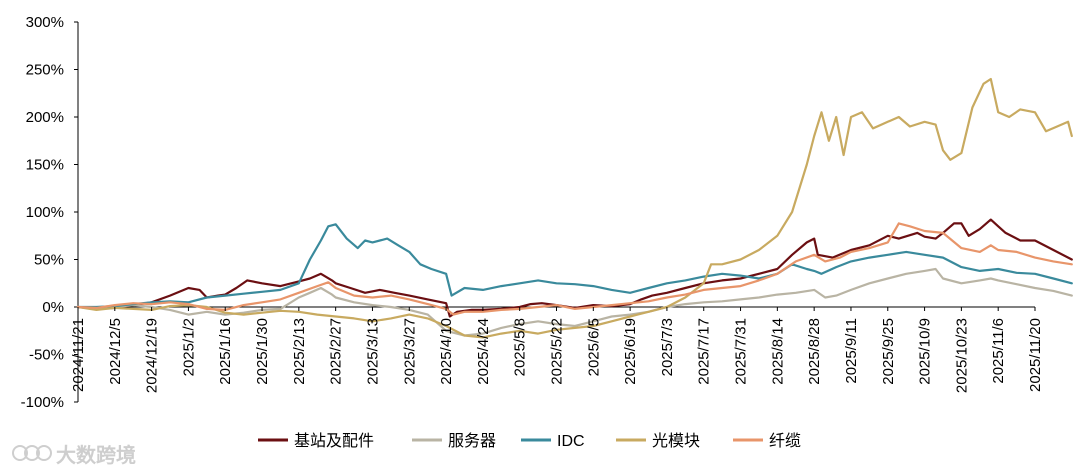 Image resolution: width=1080 pixels, height=474 pixels. I want to click on x-tick-label: 2025/2/27, so click(336, 351).